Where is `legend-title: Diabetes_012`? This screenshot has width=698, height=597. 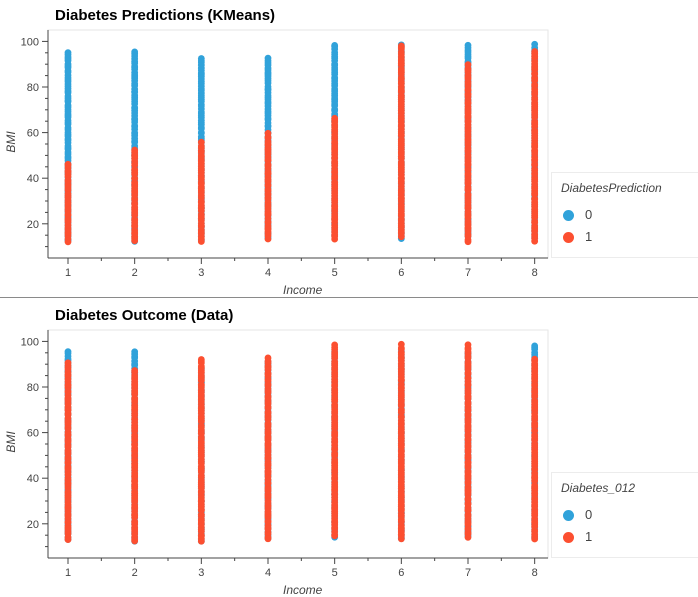
legend-title: Diabetes_012 is located at coordinates (598, 488).